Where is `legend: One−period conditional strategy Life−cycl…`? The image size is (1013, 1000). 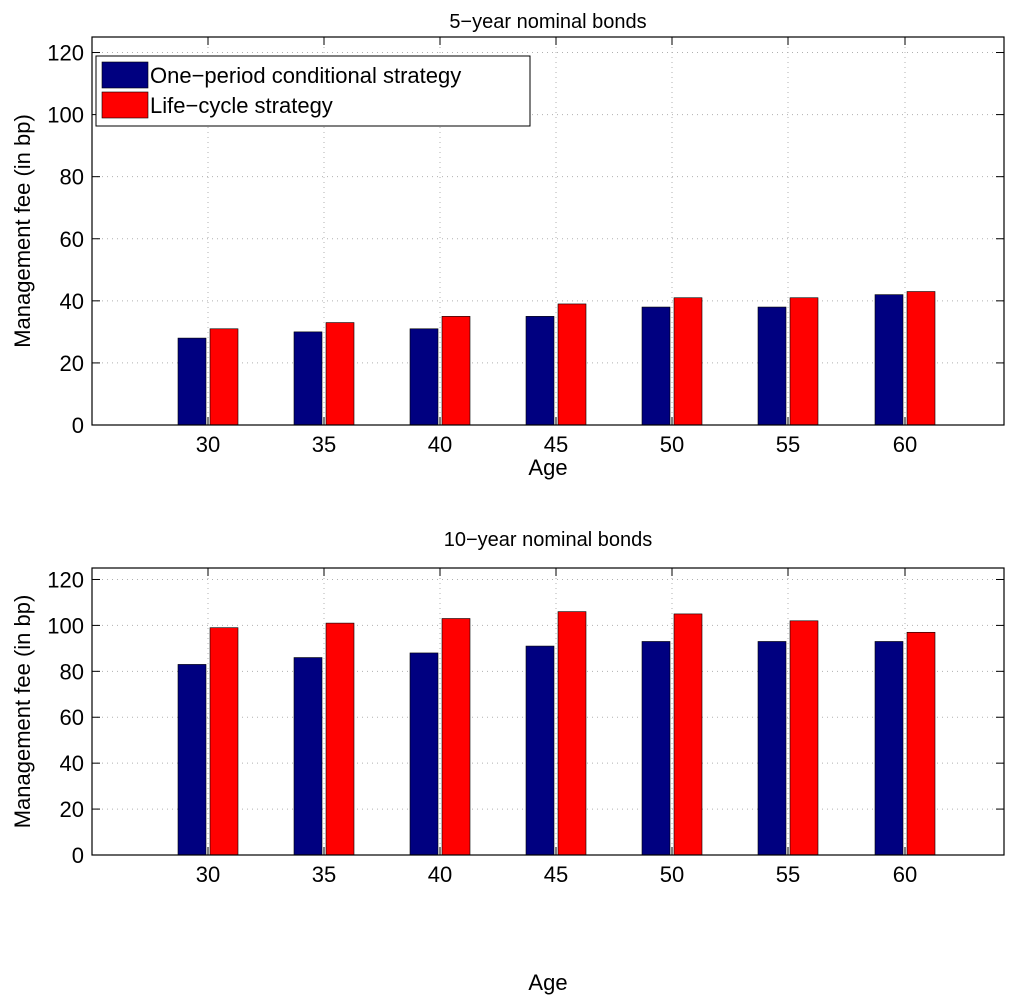
legend: One−period conditional strategy Life−cycl… is located at coordinates (313, 91).